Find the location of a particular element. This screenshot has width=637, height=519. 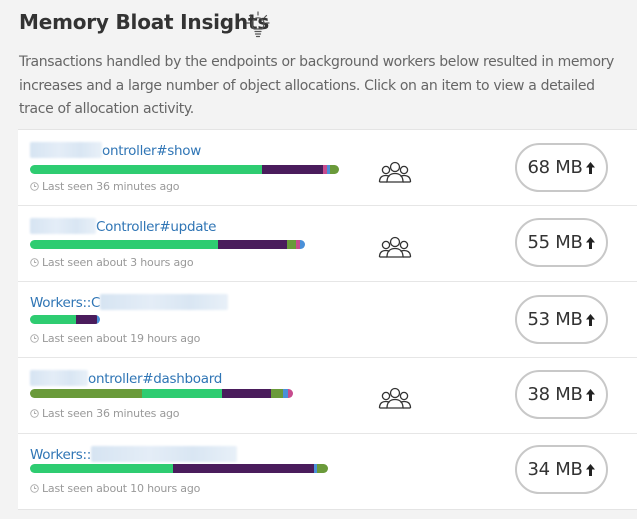

endpoint-name: ontroller#show is located at coordinates (151, 151).